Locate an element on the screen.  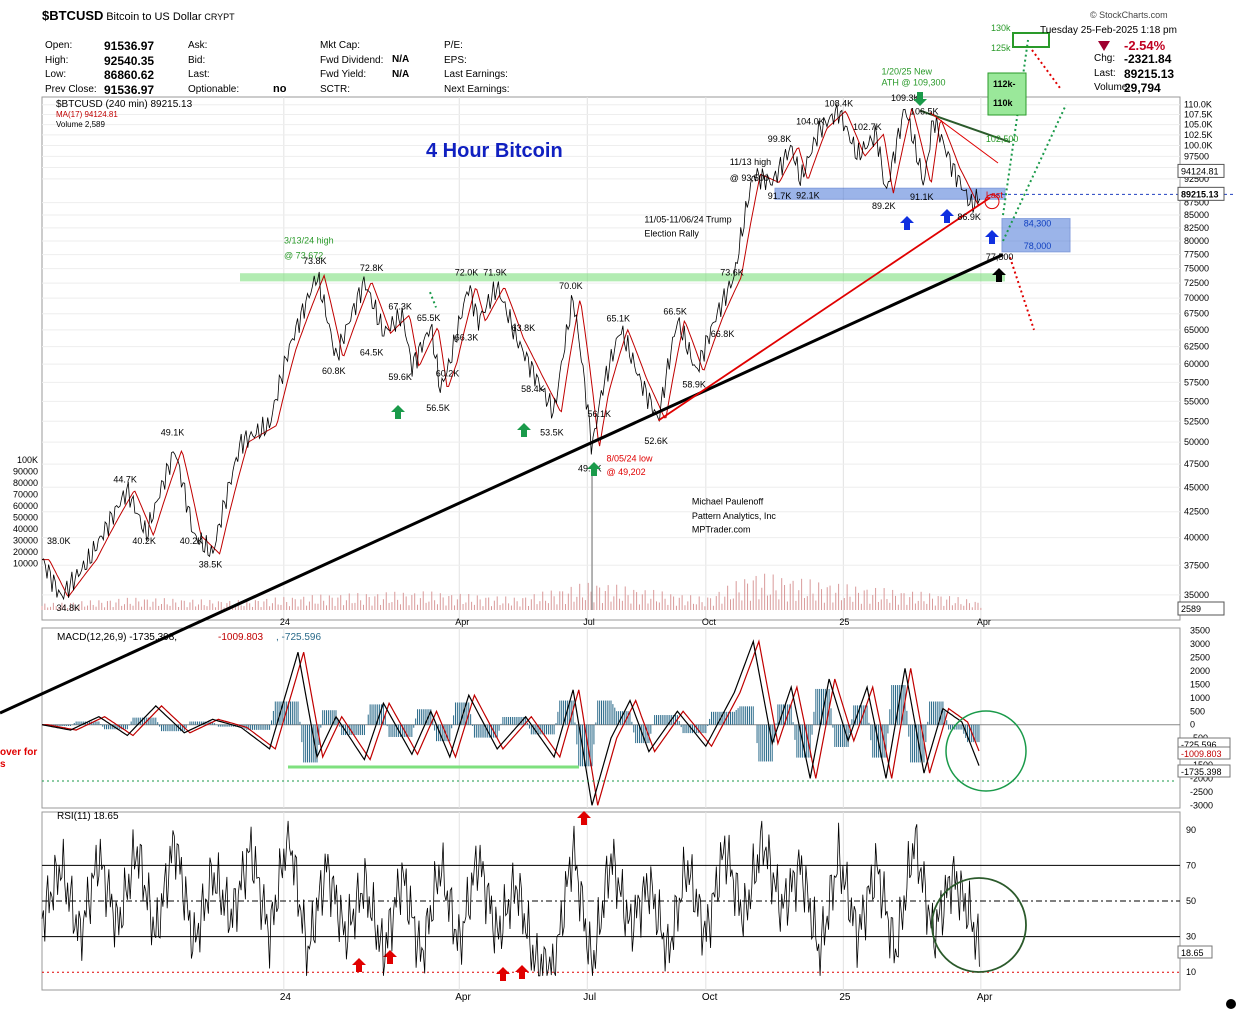
price-tick-label: 97500 is located at coordinates (1196, 156).